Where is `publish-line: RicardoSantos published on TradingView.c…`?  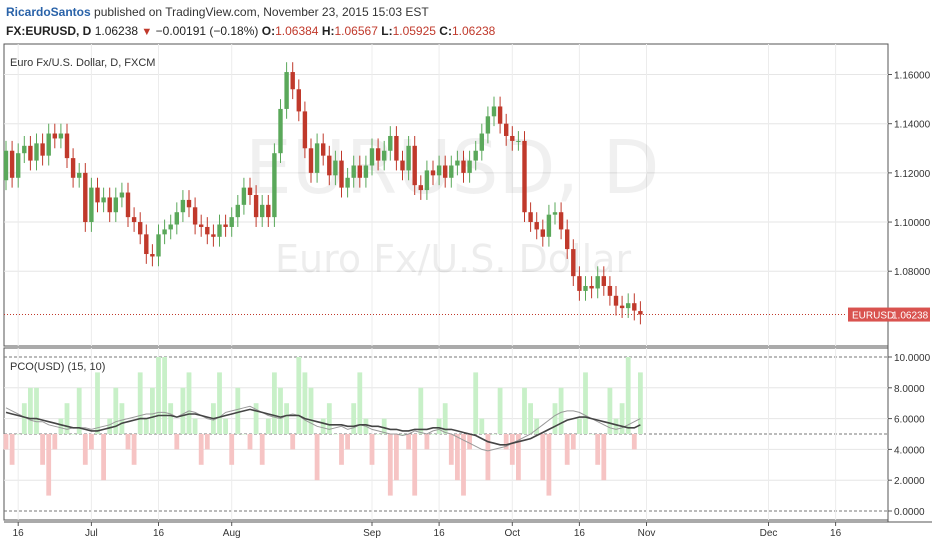 publish-line: RicardoSantos published on TradingView.c… is located at coordinates (217, 12).